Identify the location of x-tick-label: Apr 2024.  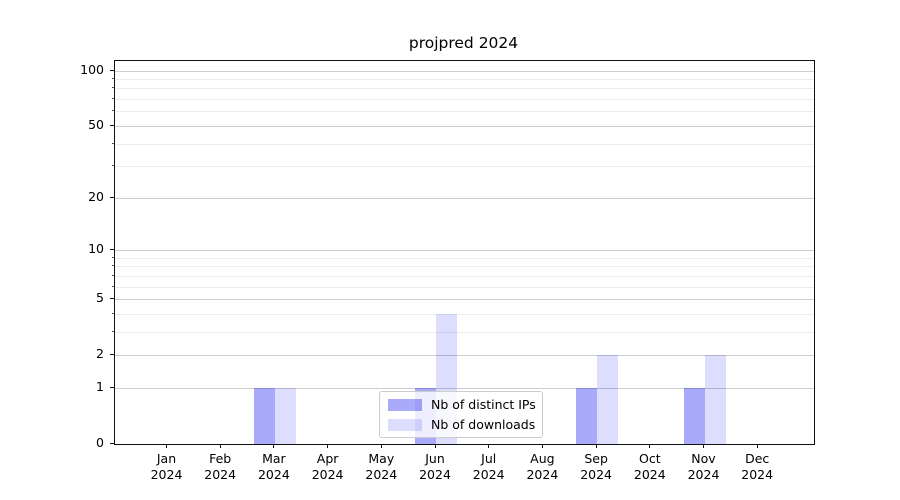
(328, 467).